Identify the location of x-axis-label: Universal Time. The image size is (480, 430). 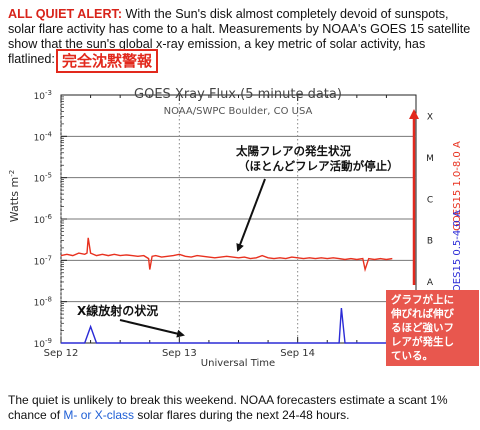
(238, 363).